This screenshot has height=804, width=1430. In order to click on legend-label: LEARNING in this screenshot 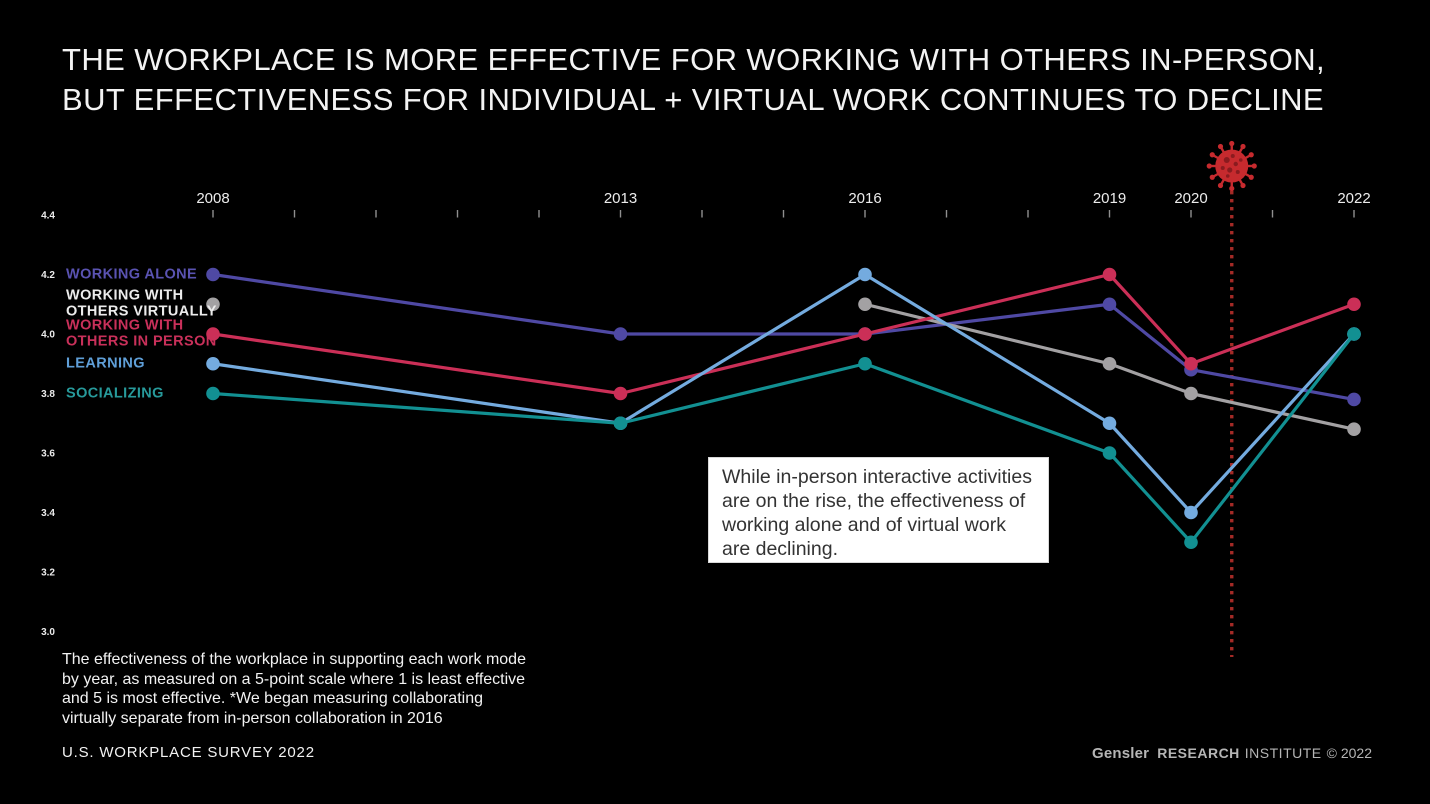, I will do `click(105, 363)`.